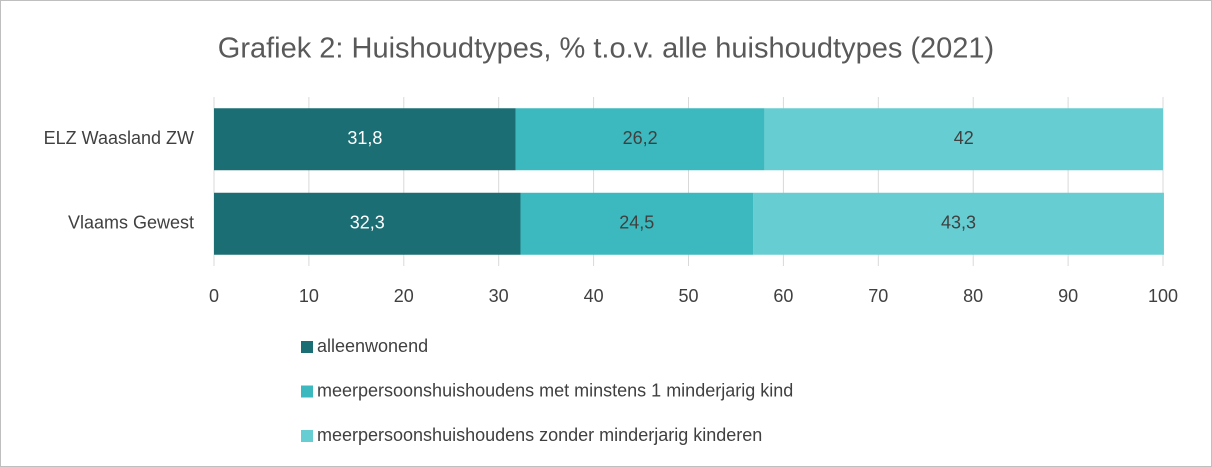 Image resolution: width=1212 pixels, height=467 pixels. I want to click on data-label: 31,8, so click(364, 138).